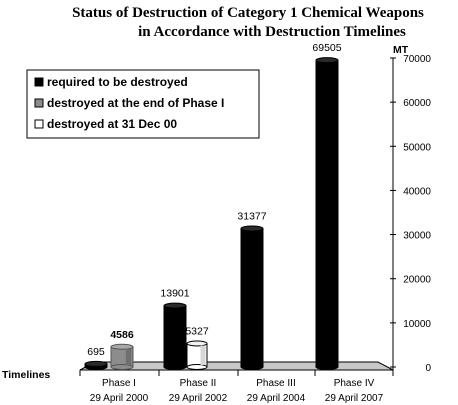 This screenshot has width=458, height=405. Describe the element at coordinates (417, 59) in the screenshot. I see `y-tick-label-7: 70000` at that location.